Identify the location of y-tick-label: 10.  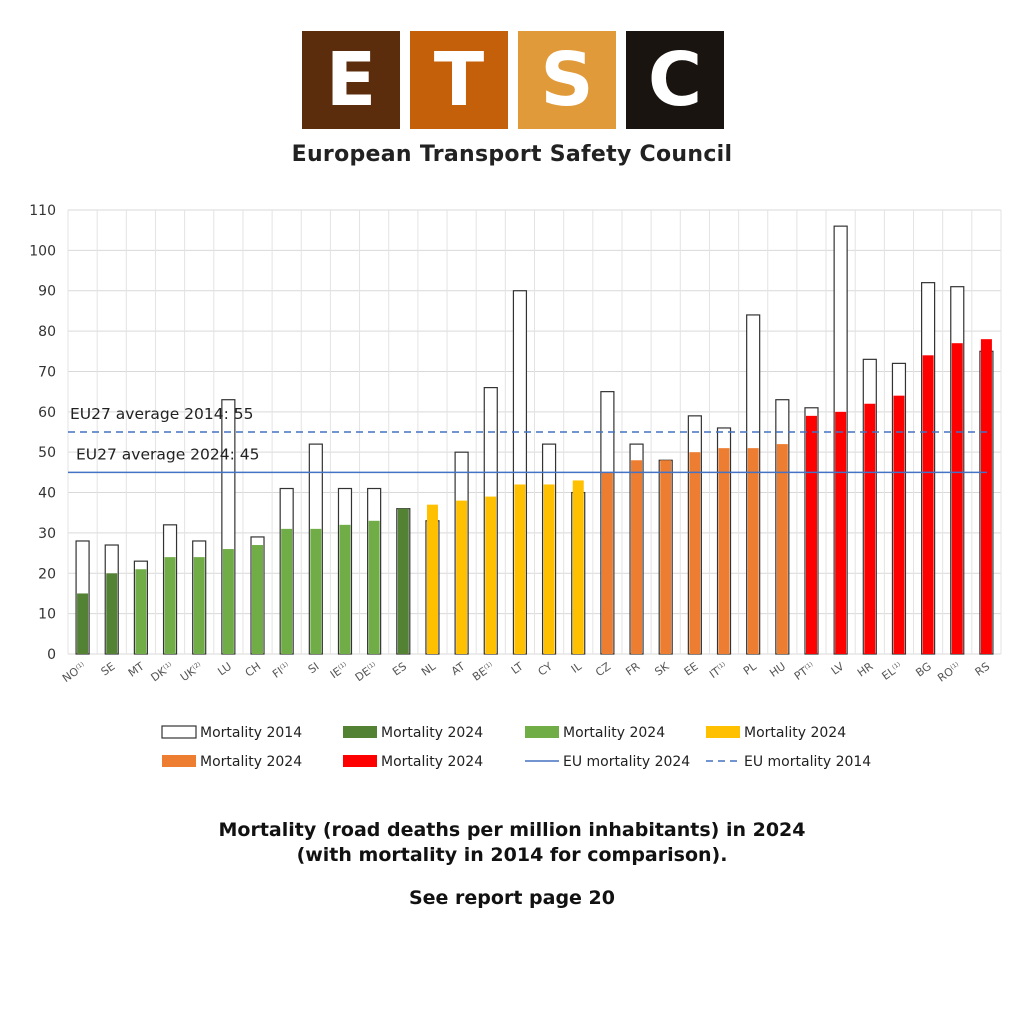
(47, 615).